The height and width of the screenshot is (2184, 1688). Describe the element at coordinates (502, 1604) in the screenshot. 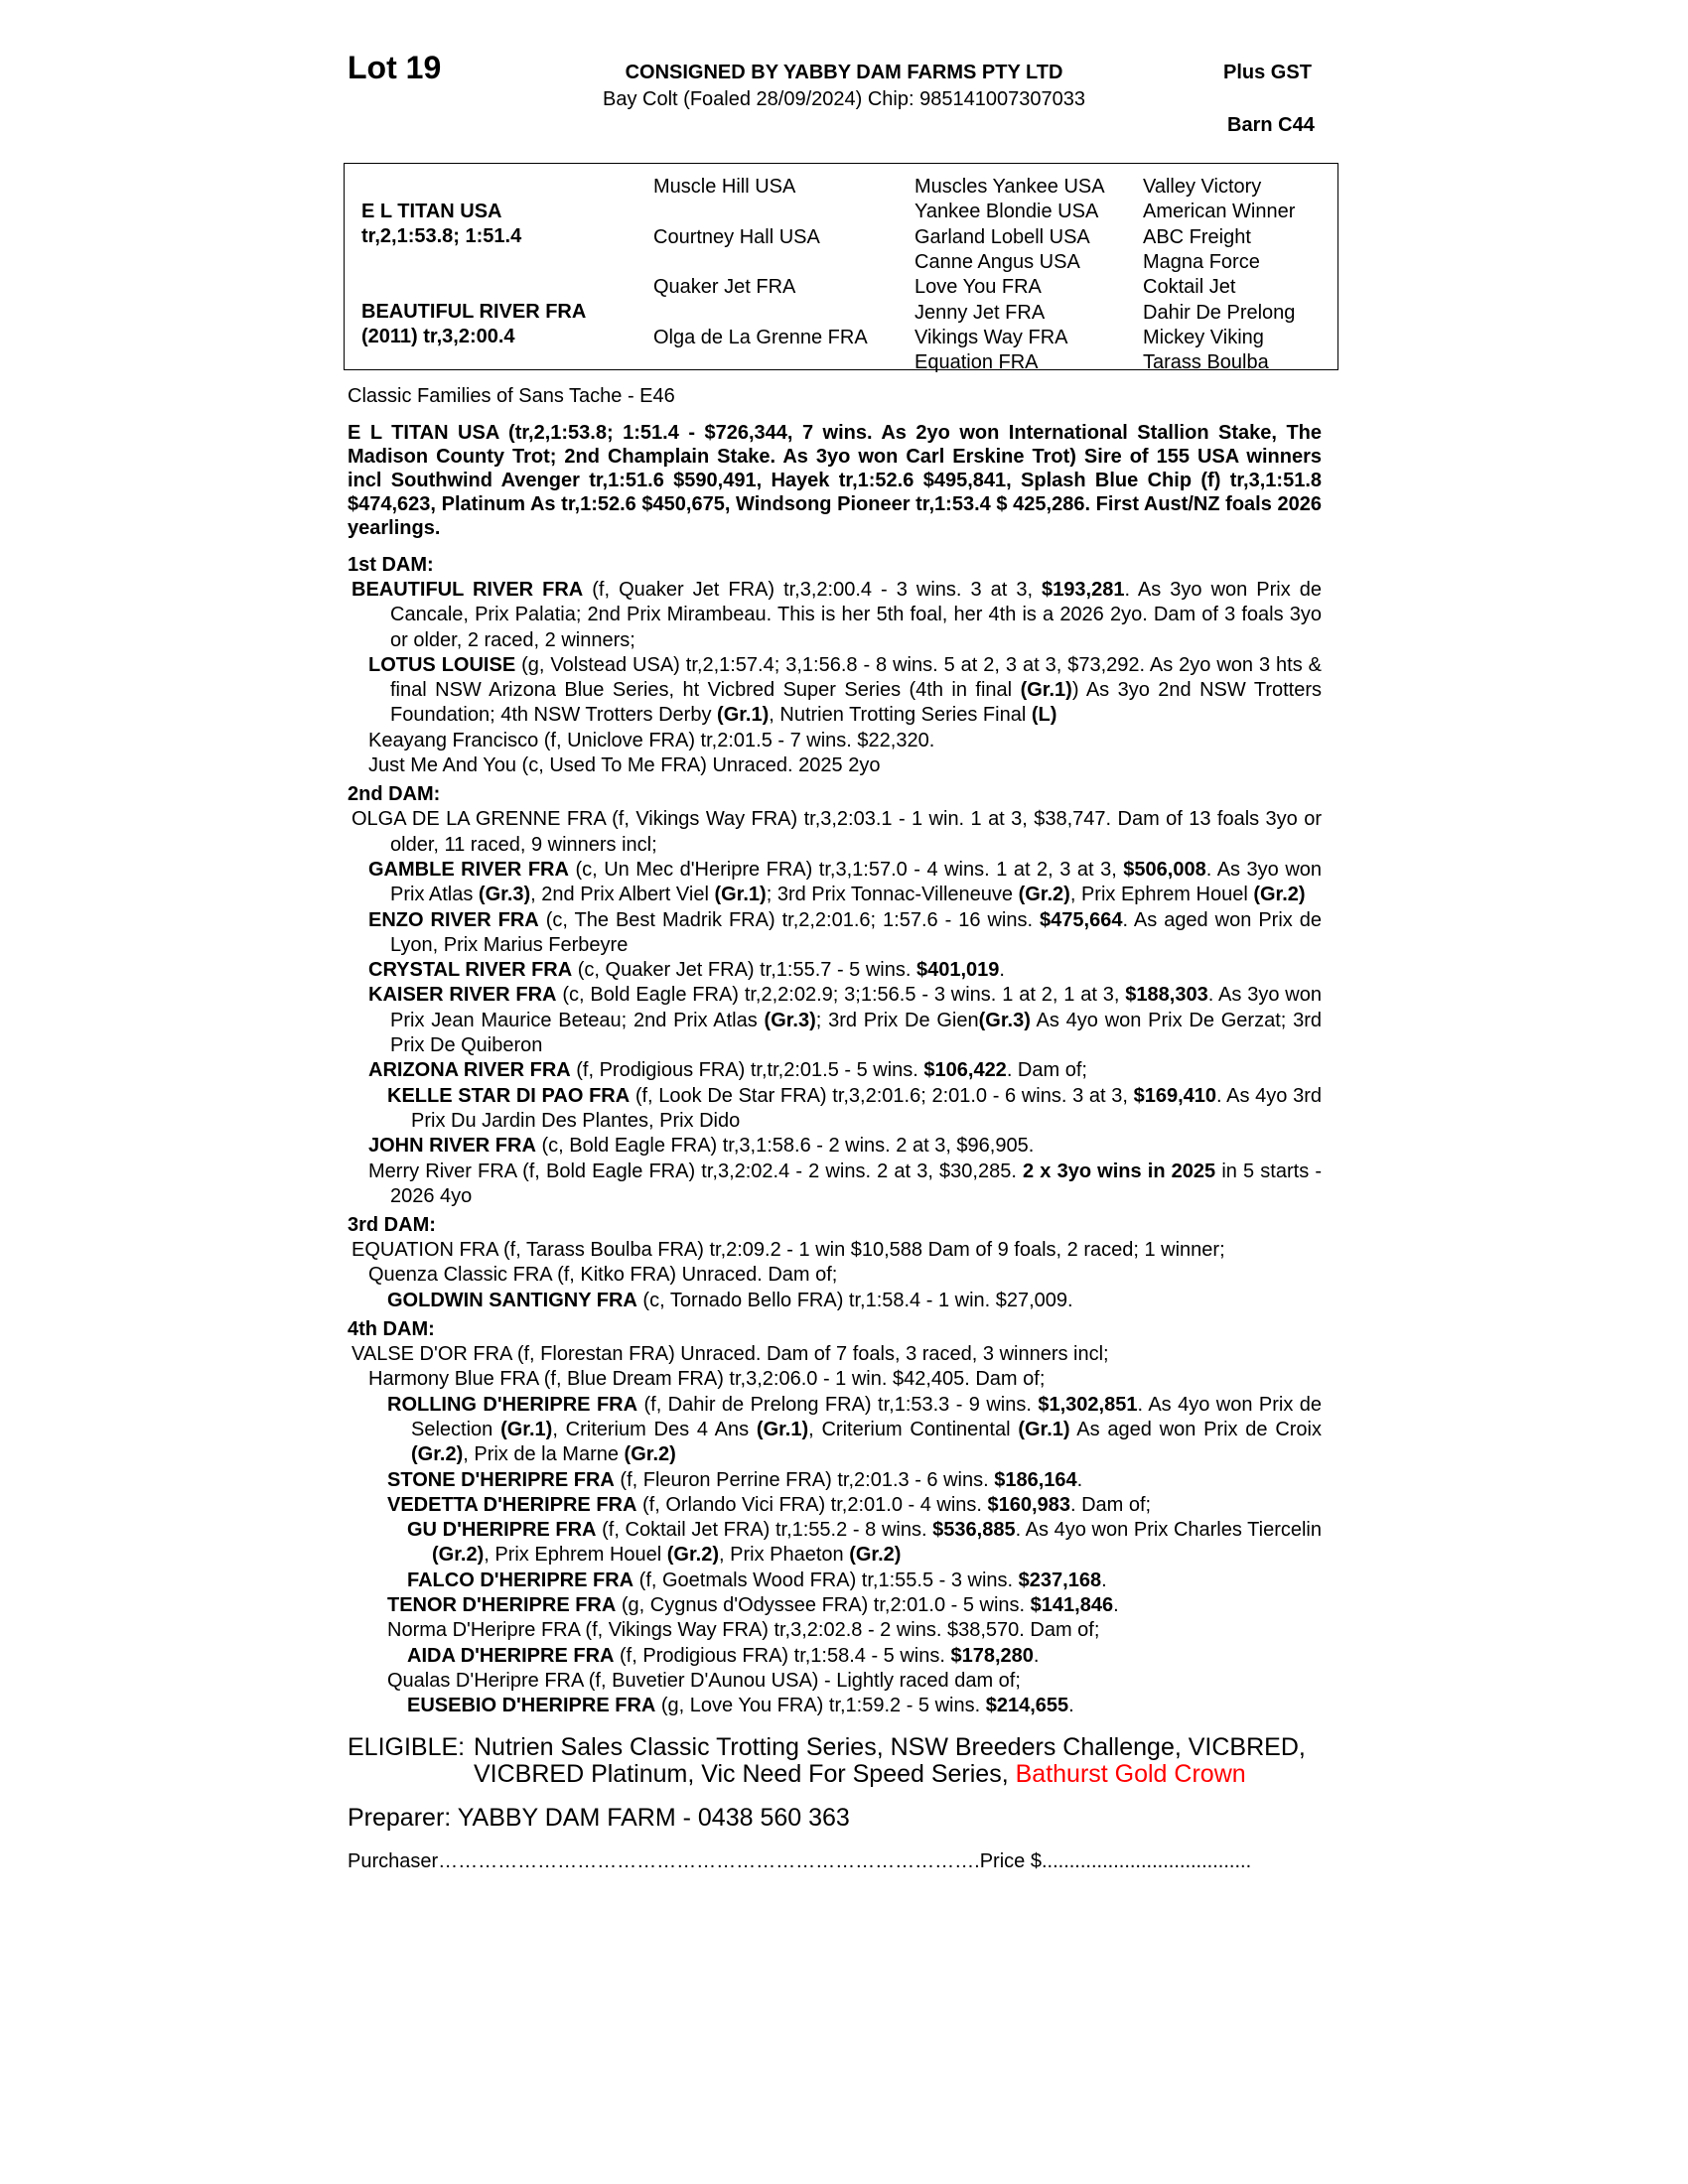

I see `entry-highlight: TENOR D'HERIPRE FRA` at that location.